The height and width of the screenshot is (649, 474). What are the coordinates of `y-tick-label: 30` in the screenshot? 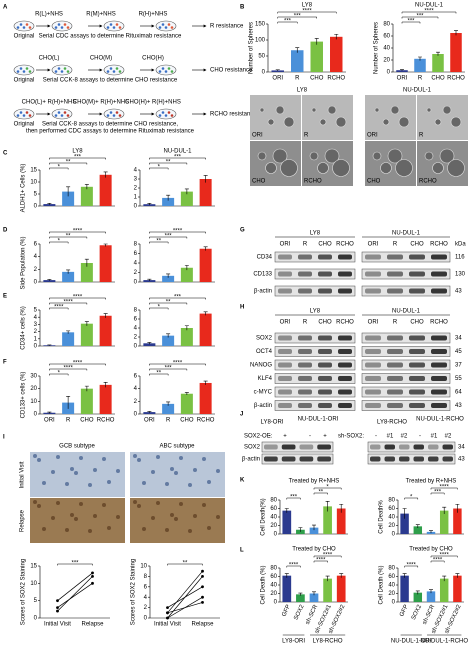 It's located at (33, 377).